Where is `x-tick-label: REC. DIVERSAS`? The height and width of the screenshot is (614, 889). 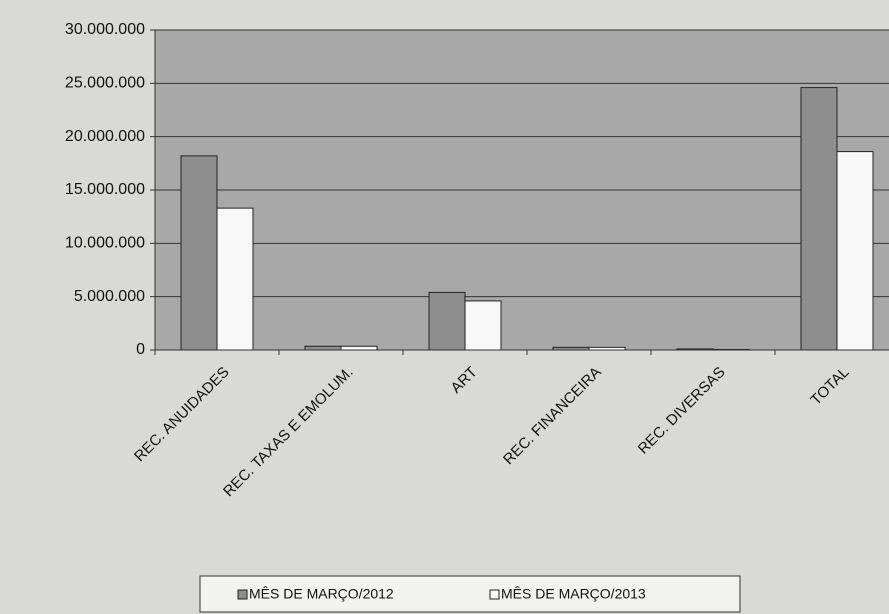 x-tick-label: REC. DIVERSAS is located at coordinates (682, 411).